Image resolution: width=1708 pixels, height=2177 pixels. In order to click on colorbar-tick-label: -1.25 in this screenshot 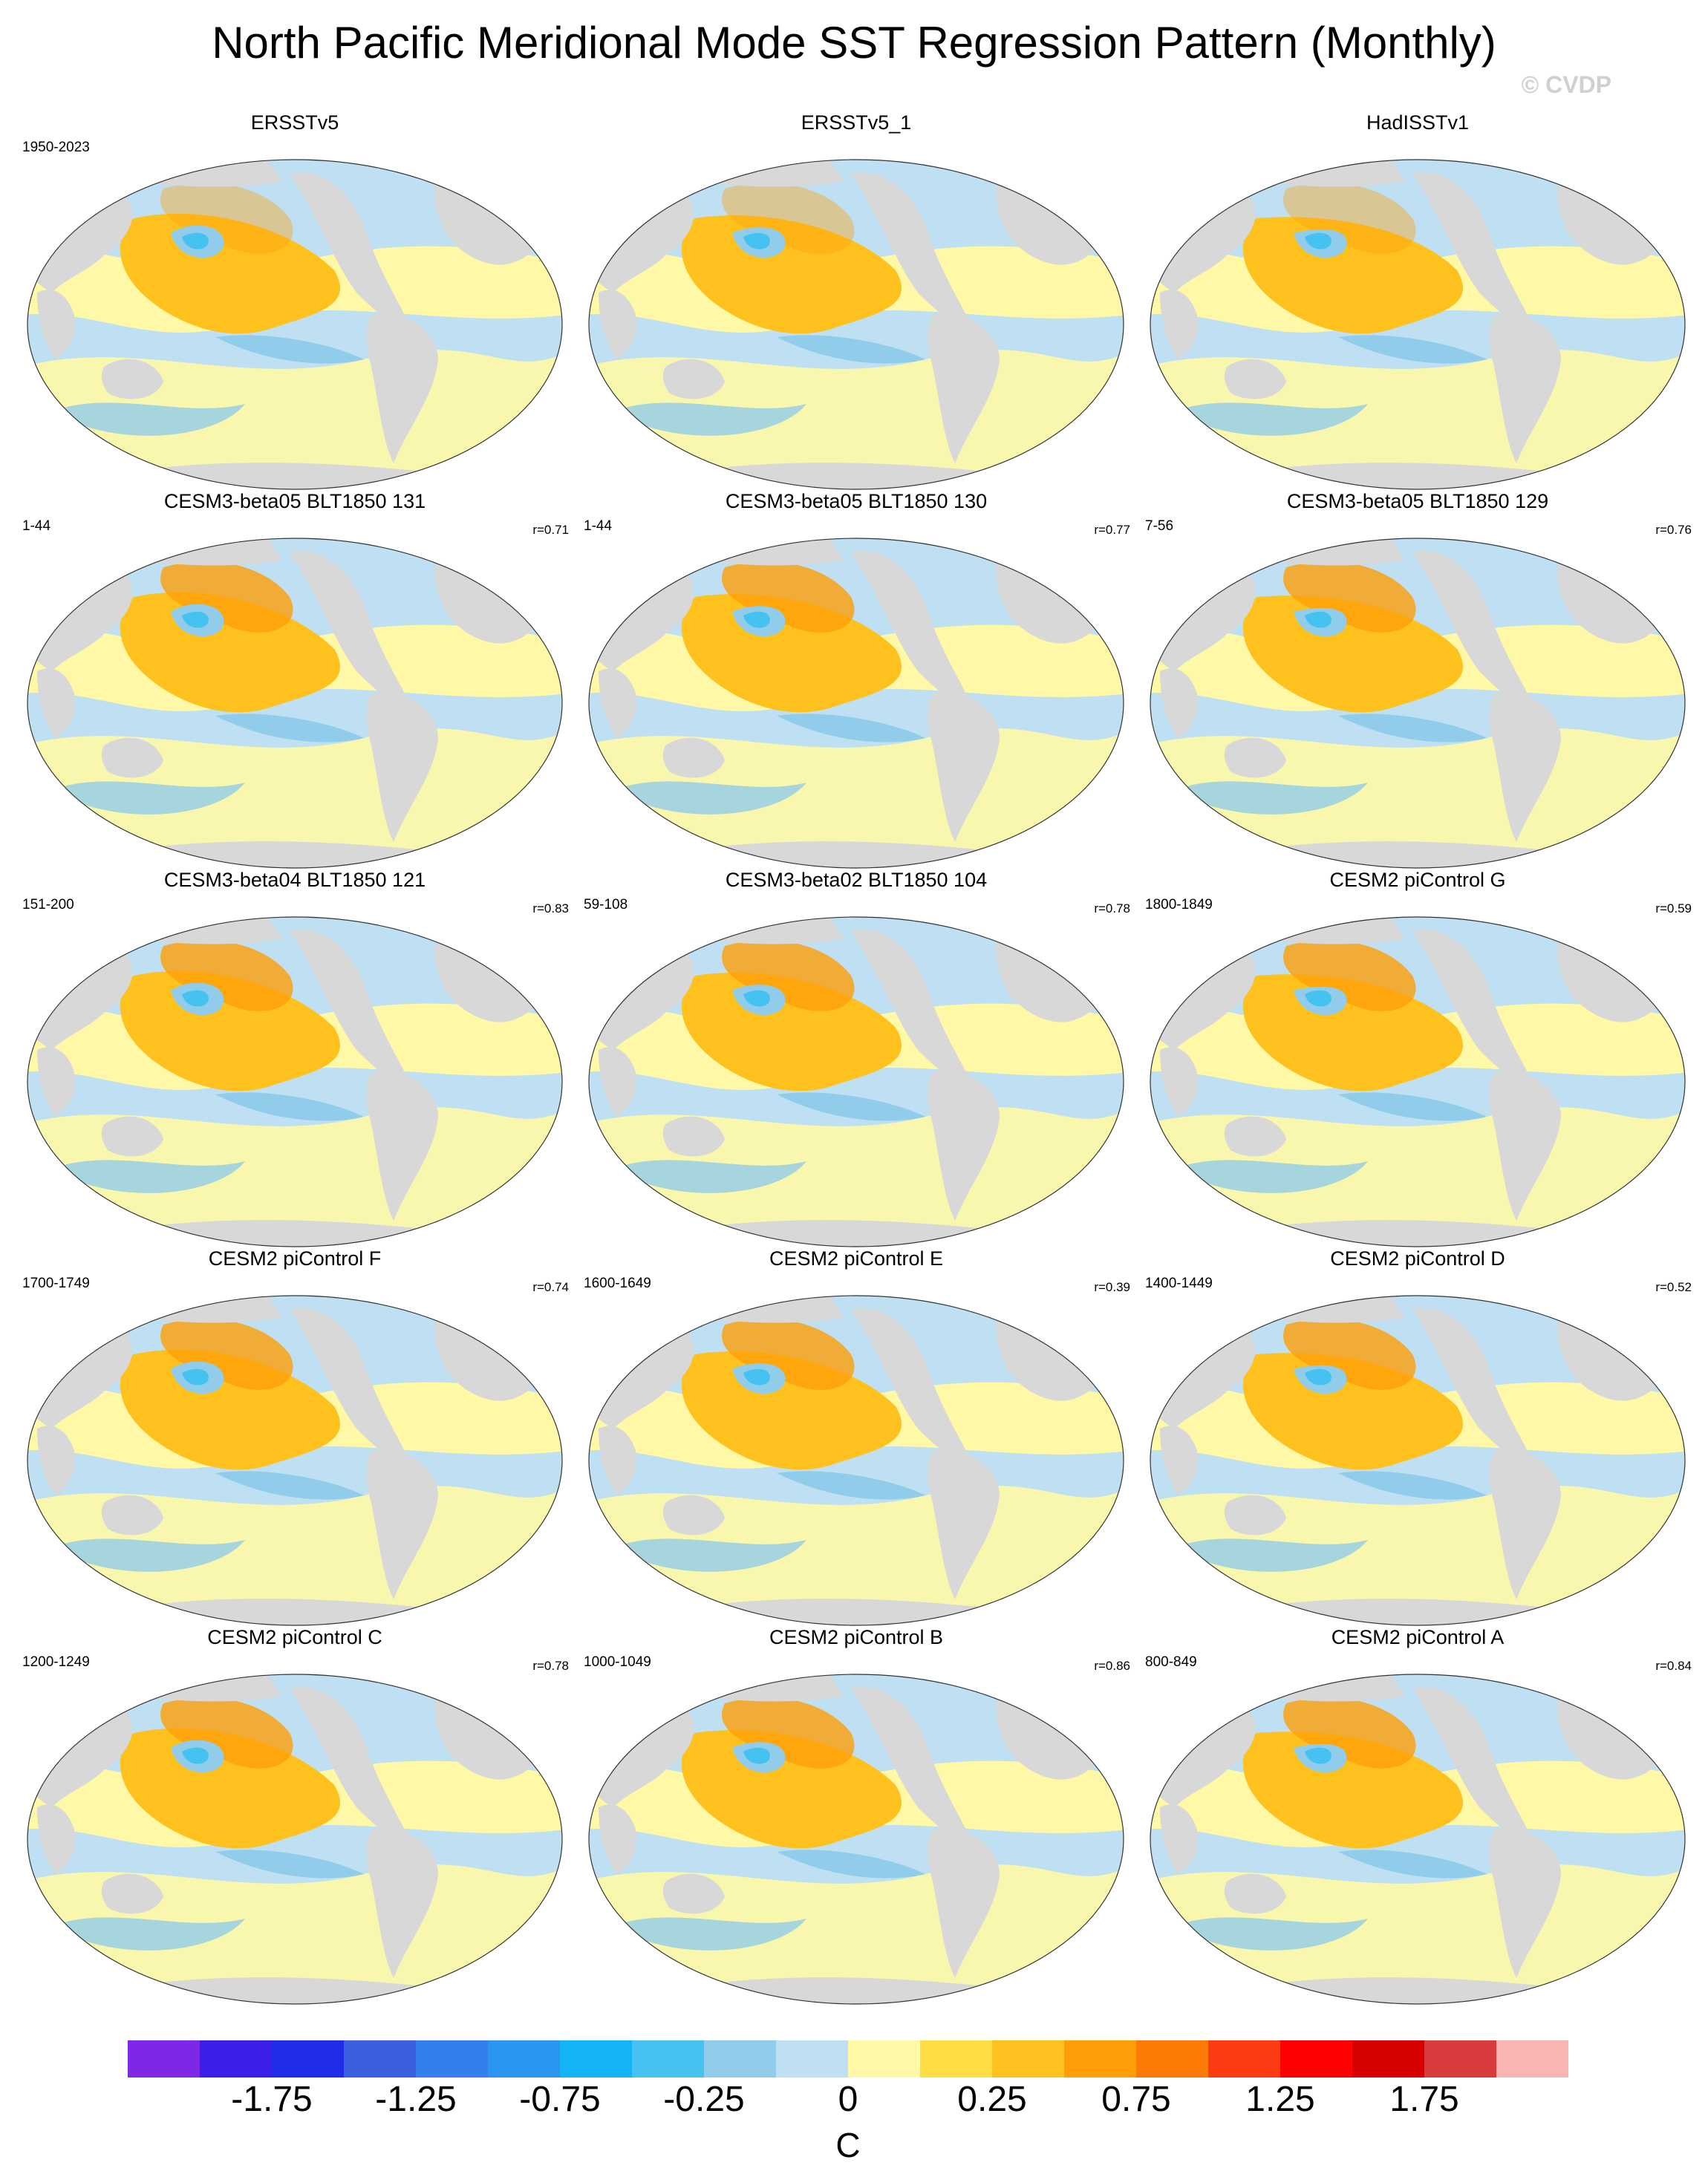, I will do `click(416, 2099)`.